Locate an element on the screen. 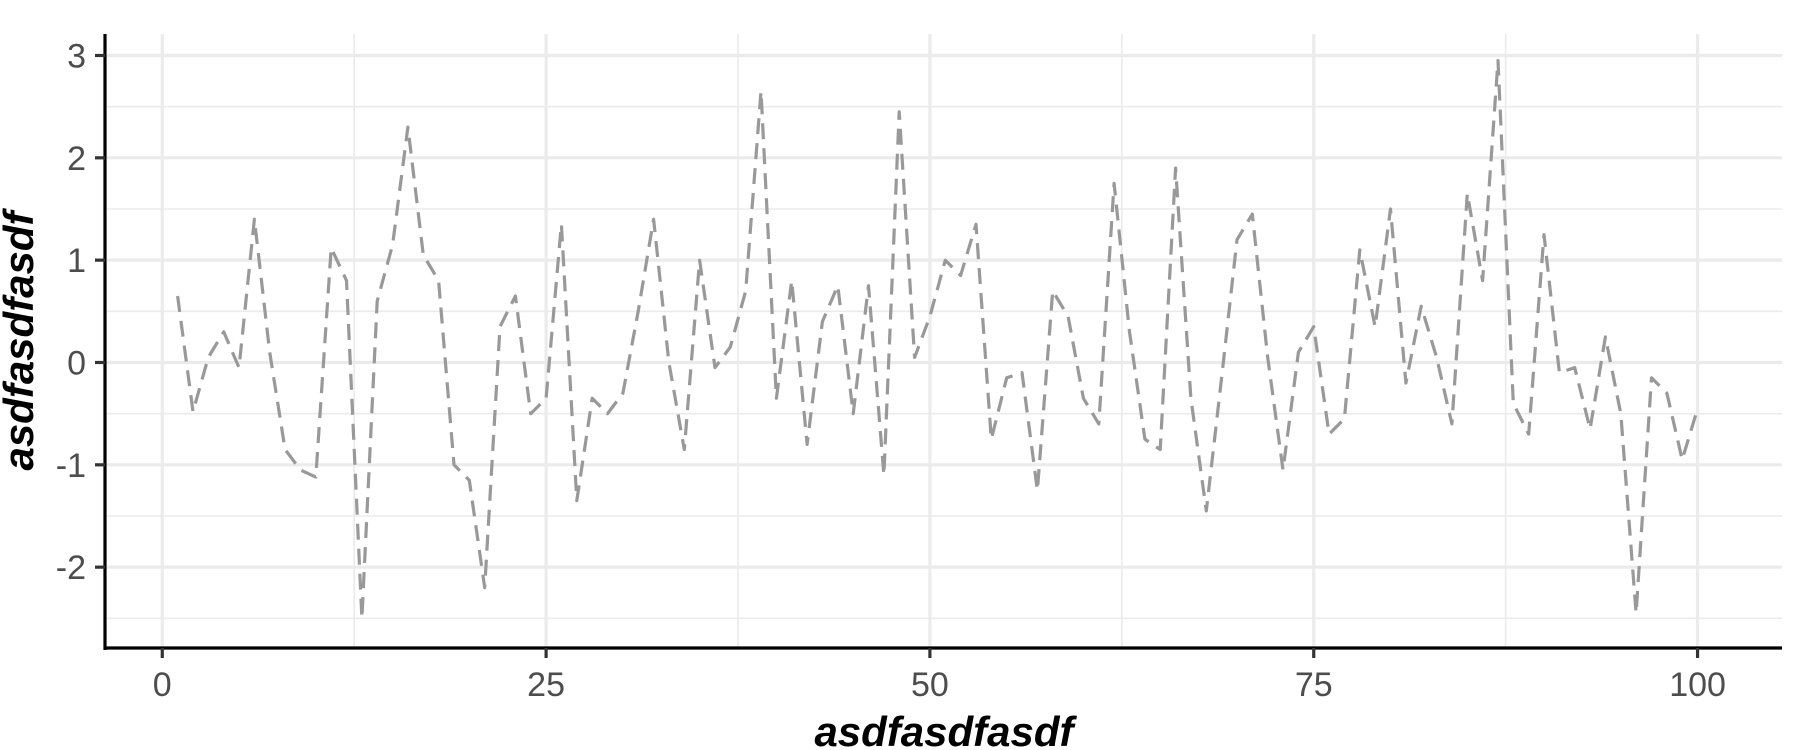 This screenshot has width=1800, height=750. x-tick-label: 0 is located at coordinates (162, 685).